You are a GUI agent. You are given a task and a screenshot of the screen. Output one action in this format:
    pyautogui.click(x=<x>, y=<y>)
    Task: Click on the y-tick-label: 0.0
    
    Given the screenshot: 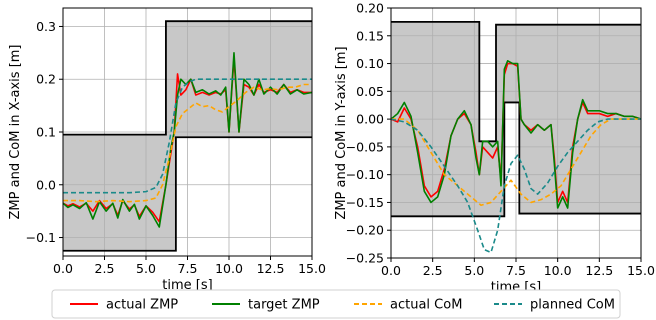 What is the action you would take?
    pyautogui.click(x=46, y=184)
    